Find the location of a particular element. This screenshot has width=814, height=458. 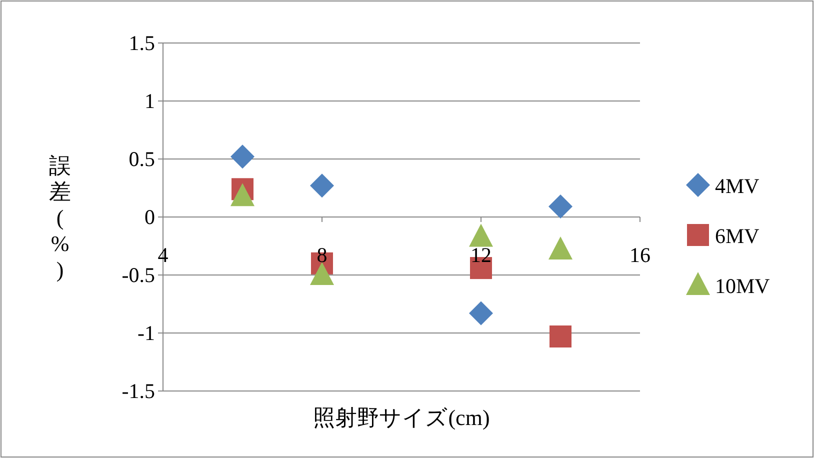

x-axis-title: 照射野サイズ(cm) is located at coordinates (401, 417).